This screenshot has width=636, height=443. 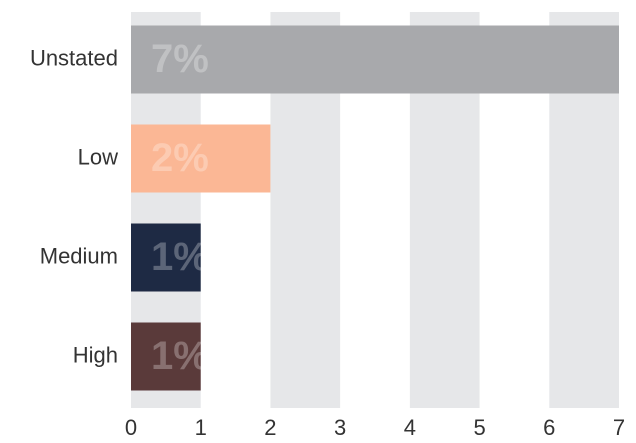 What do you see at coordinates (131, 427) in the screenshot?
I see `x-tick-label: 0` at bounding box center [131, 427].